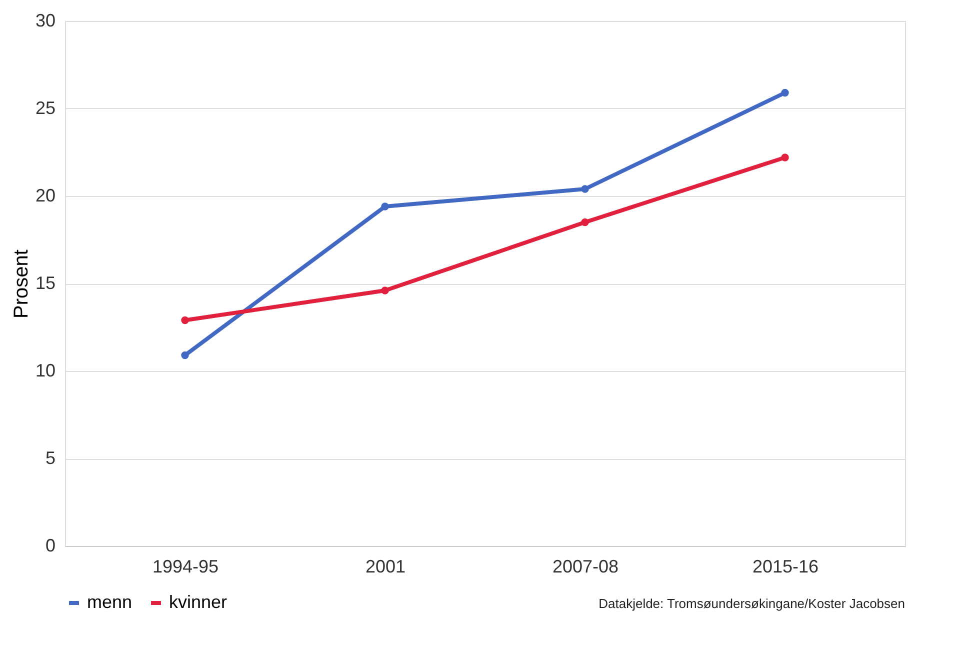 Image resolution: width=960 pixels, height=649 pixels. I want to click on y-tick-label: 0, so click(50, 546).